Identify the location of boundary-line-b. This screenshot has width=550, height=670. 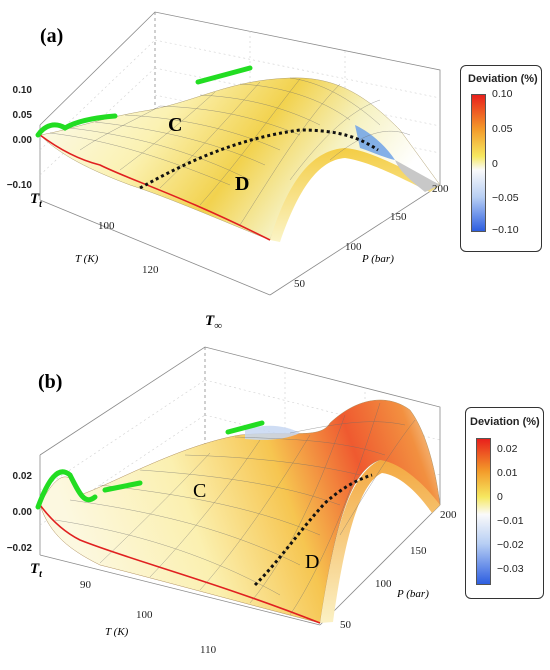
(313, 530).